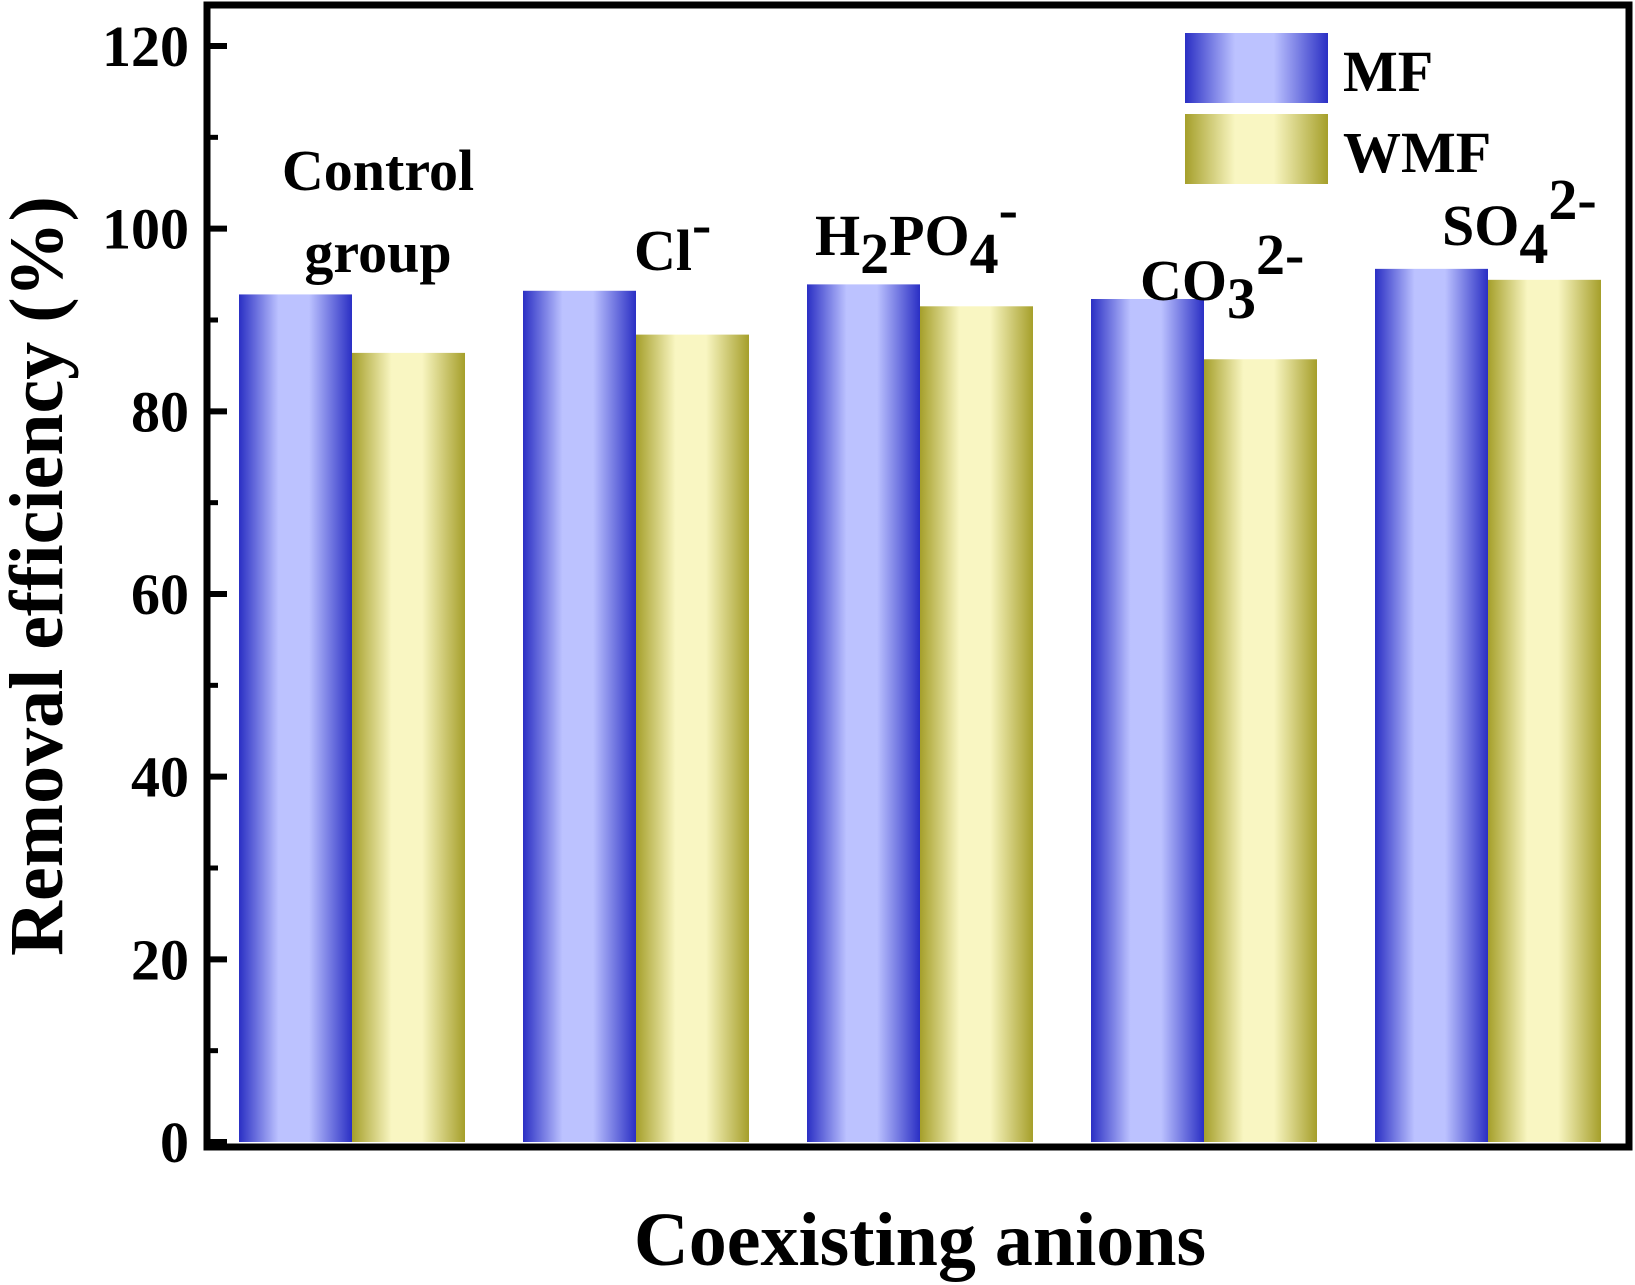  I want to click on y-axis-ticks: 0 20 40 60 80 100 120, so click(164, 594).